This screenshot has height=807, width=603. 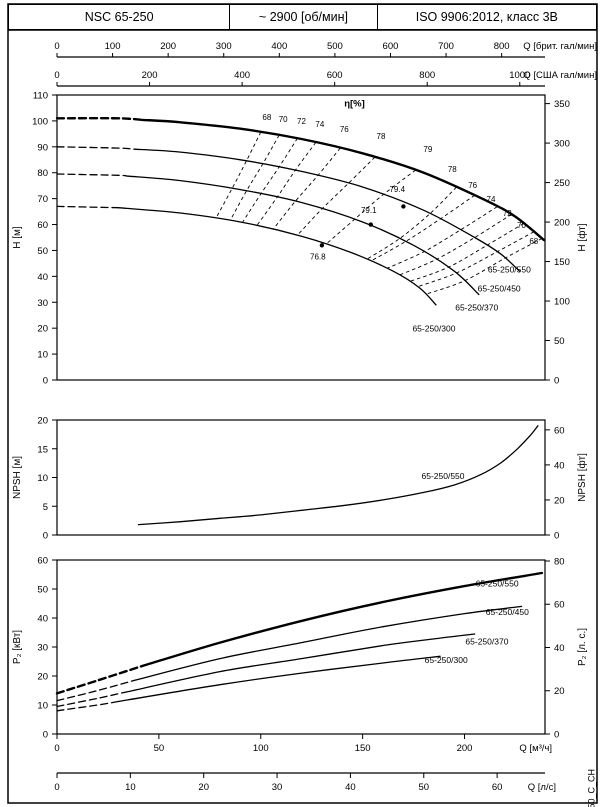 I want to click on svg-text: 700, so click(x=446, y=46).